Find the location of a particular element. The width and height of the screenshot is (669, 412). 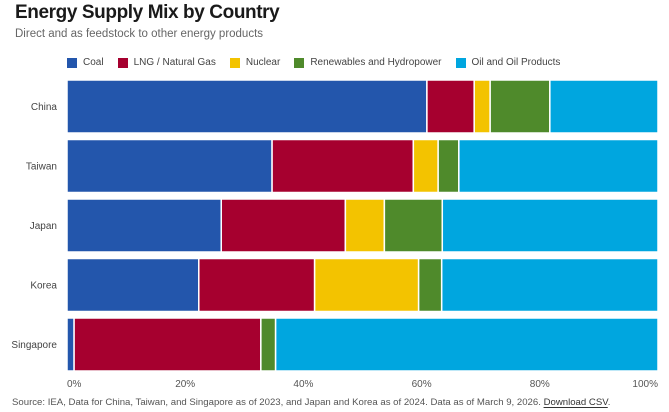

x-tick-label: 40% is located at coordinates (303, 384).